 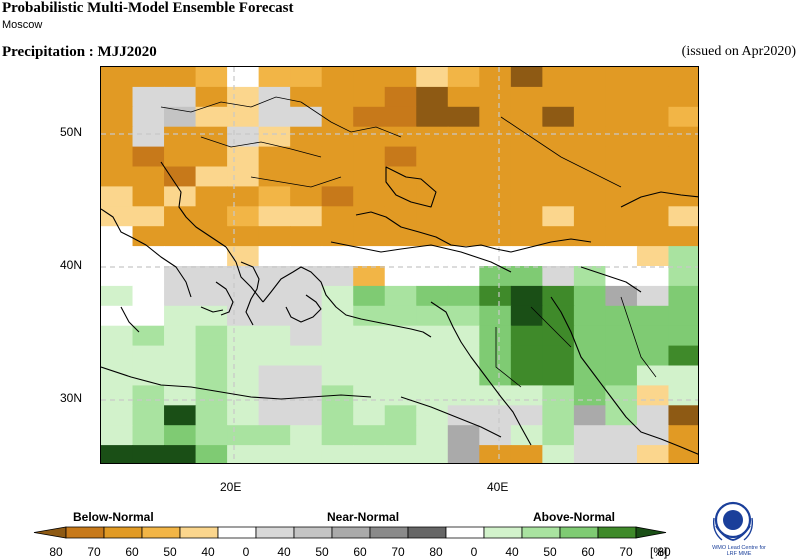 I want to click on legend-category-below: Below-Normal, so click(x=113, y=517).